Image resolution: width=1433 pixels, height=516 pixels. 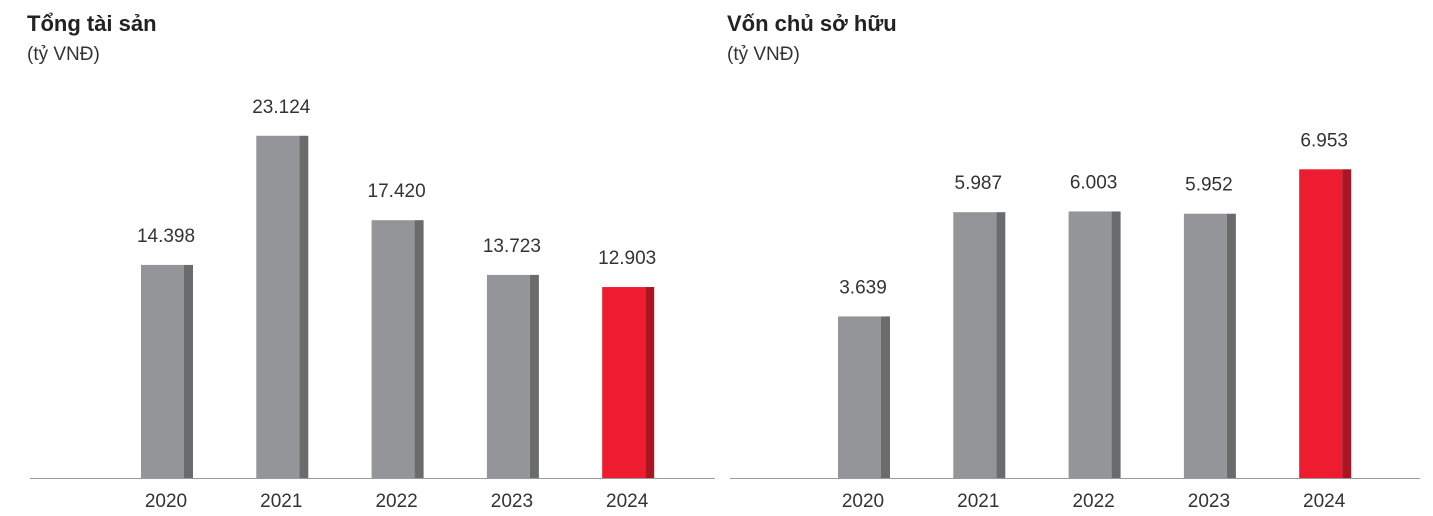 What do you see at coordinates (979, 183) in the screenshot?
I see `value-label: 5.987` at bounding box center [979, 183].